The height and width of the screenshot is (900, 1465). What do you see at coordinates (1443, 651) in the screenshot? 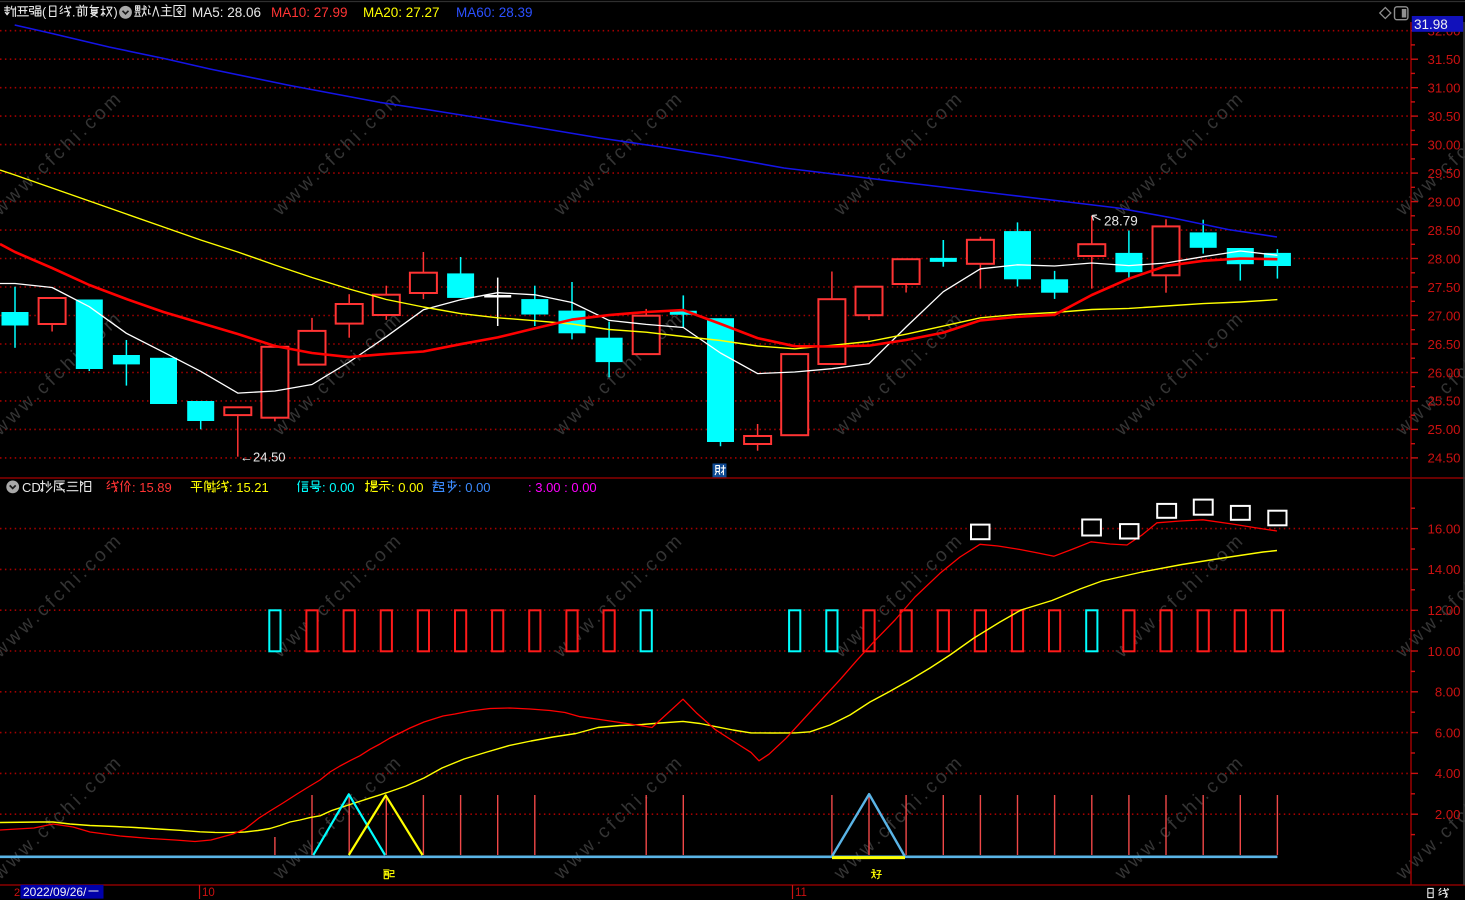
I see `svg-text: 10.00` at bounding box center [1443, 651].